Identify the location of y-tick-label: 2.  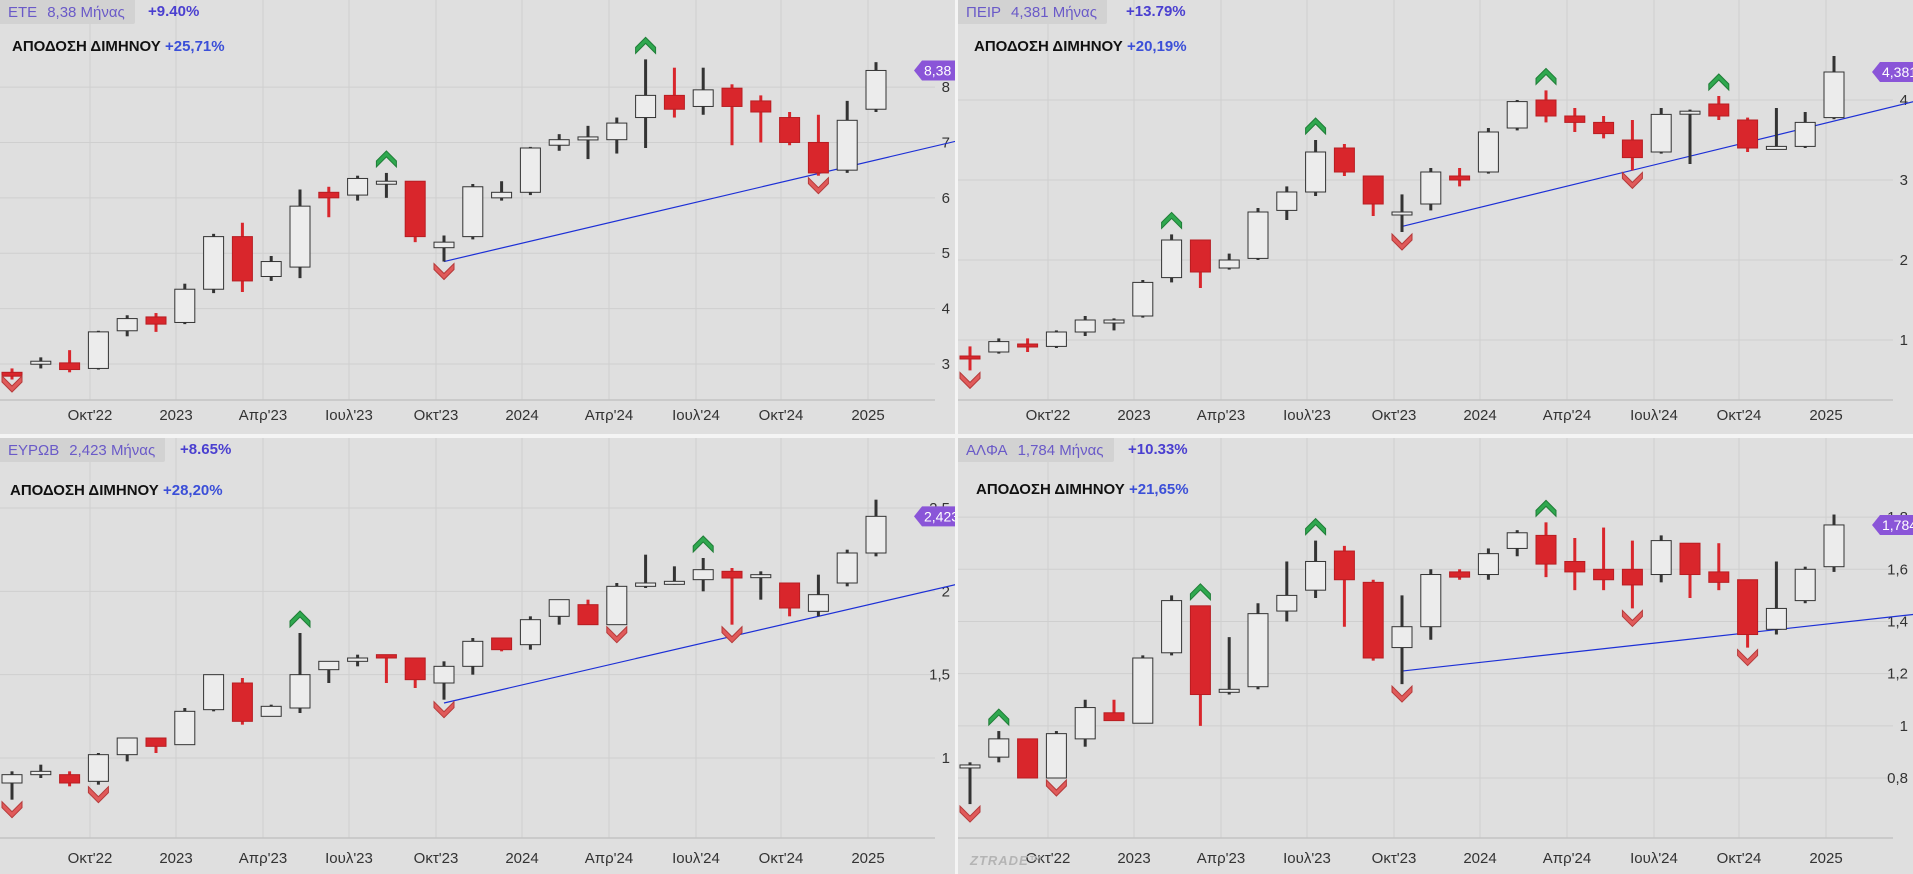
(946, 591).